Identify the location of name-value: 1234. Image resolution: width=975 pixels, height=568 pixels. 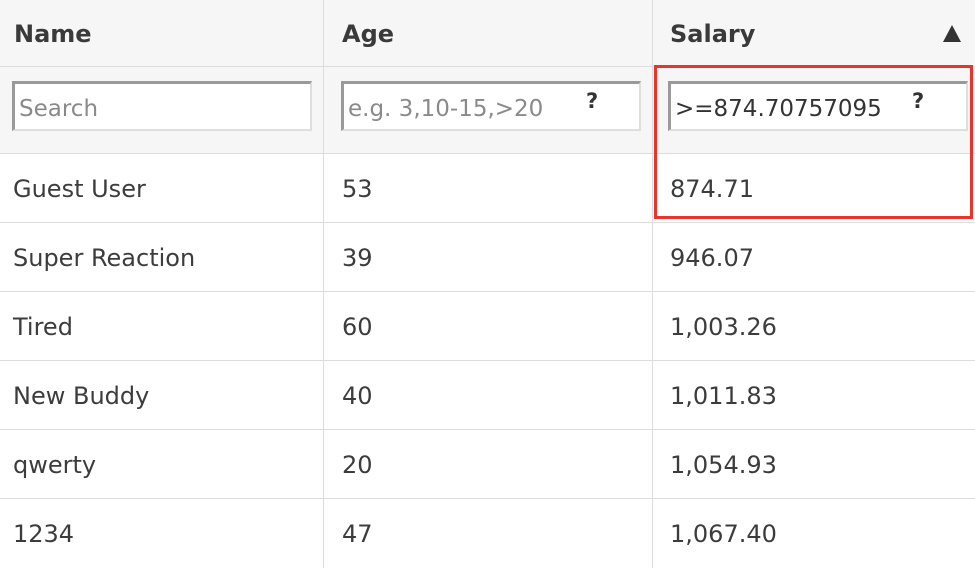
(44, 534).